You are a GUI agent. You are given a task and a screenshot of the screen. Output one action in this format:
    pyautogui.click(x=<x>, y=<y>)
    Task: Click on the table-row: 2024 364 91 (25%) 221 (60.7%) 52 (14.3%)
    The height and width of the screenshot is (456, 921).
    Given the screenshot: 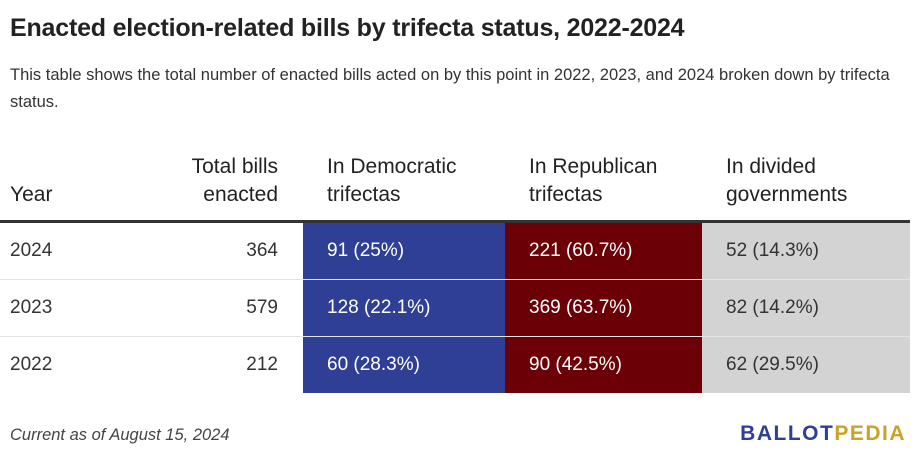 What is the action you would take?
    pyautogui.click(x=455, y=251)
    